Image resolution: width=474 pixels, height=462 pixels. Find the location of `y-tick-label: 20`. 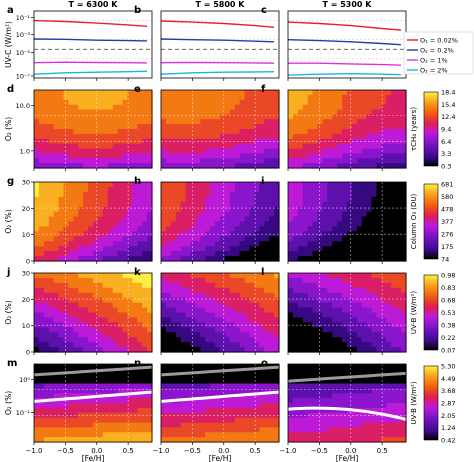

y-tick-label: 20 is located at coordinates (26, 209).